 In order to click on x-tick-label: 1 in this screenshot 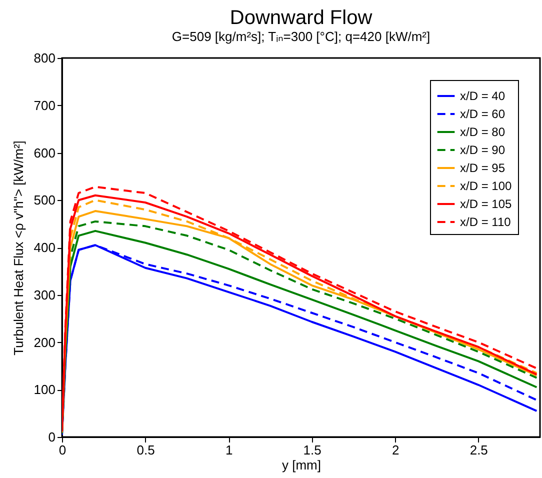, I will do `click(229, 450)`.